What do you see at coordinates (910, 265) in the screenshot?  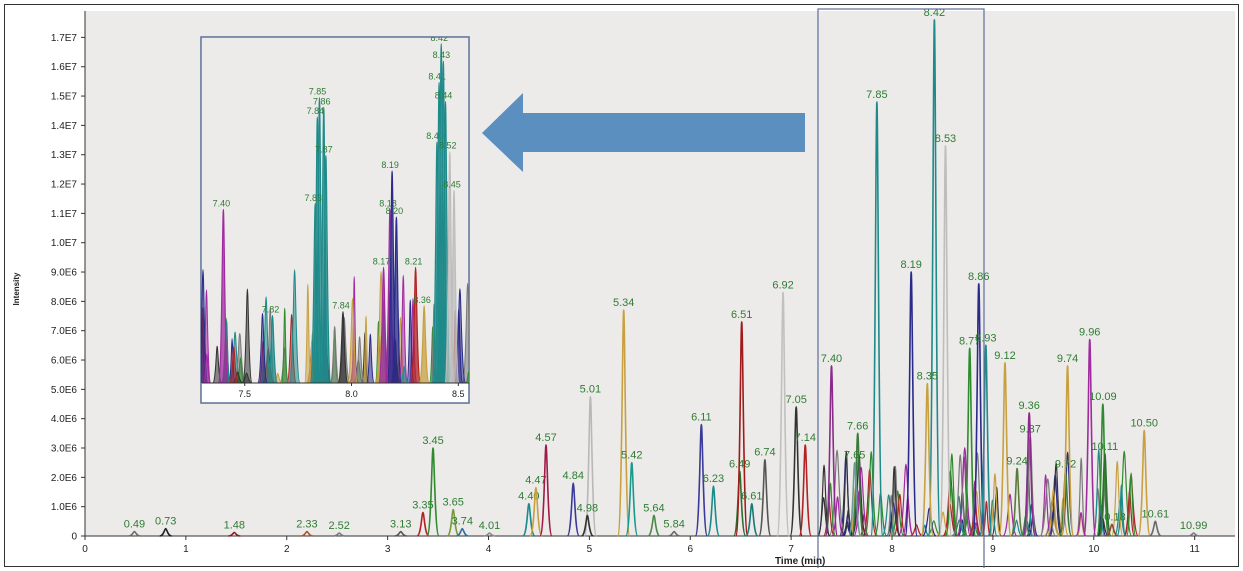 I see `peak-label: 8.19` at bounding box center [910, 265].